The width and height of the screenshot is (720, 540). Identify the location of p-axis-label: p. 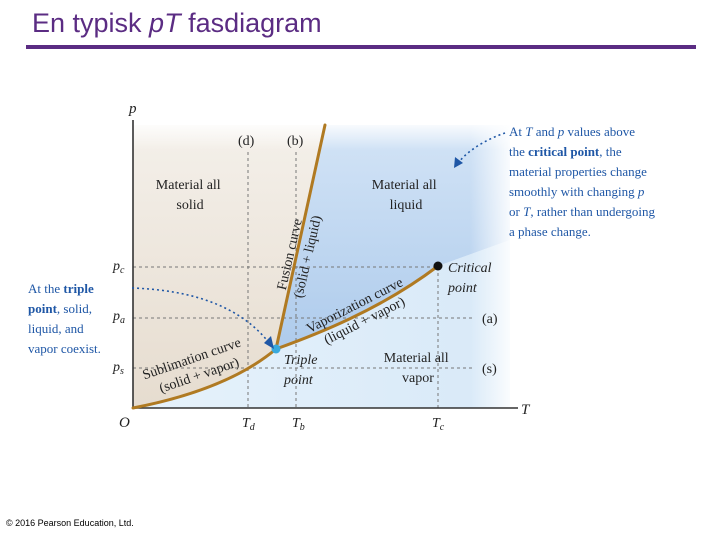
(132, 109).